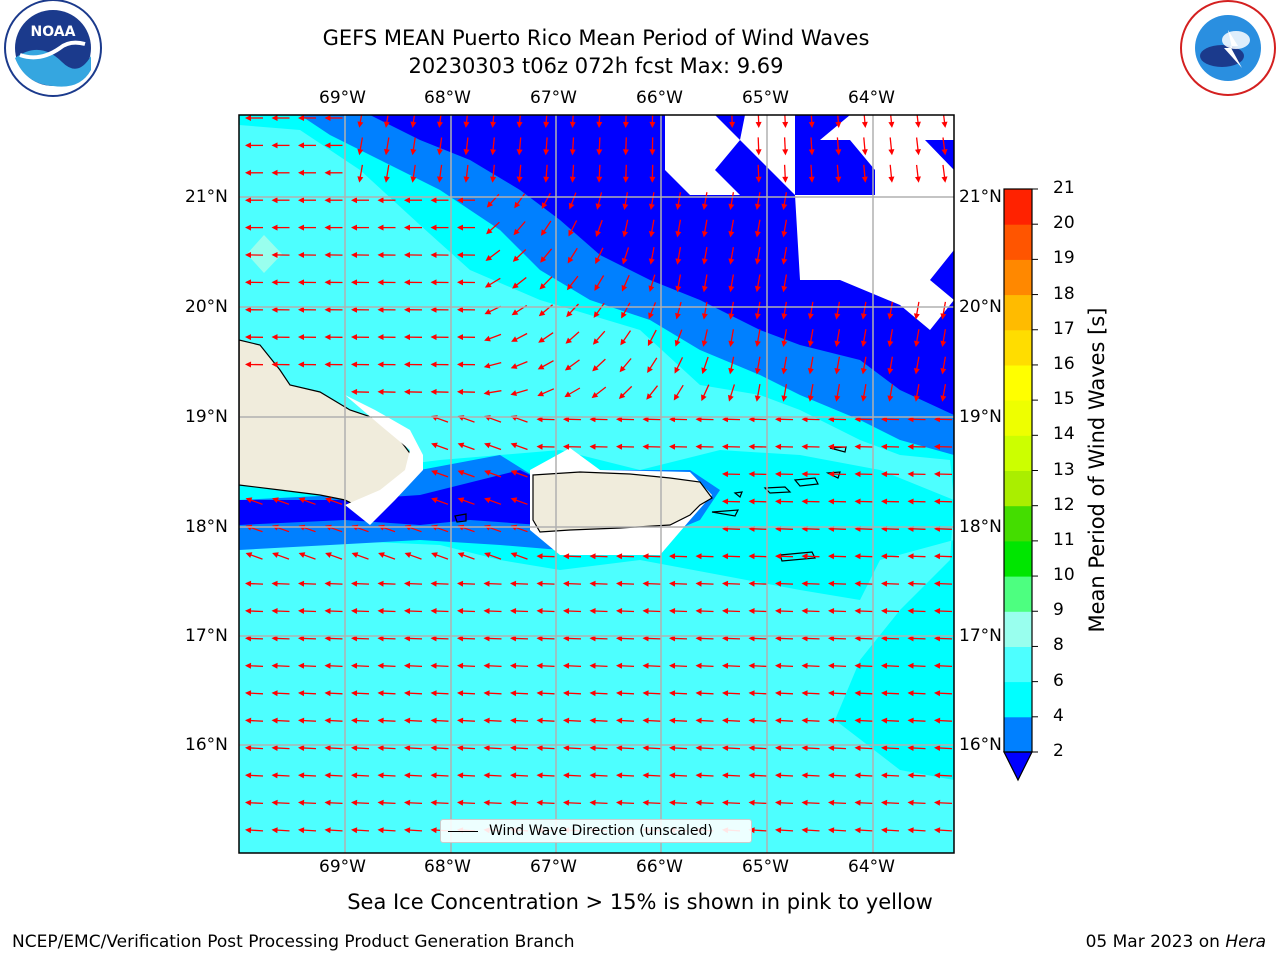 The height and width of the screenshot is (960, 1280). I want to click on colorbar-tick-label: 16, so click(1064, 363).